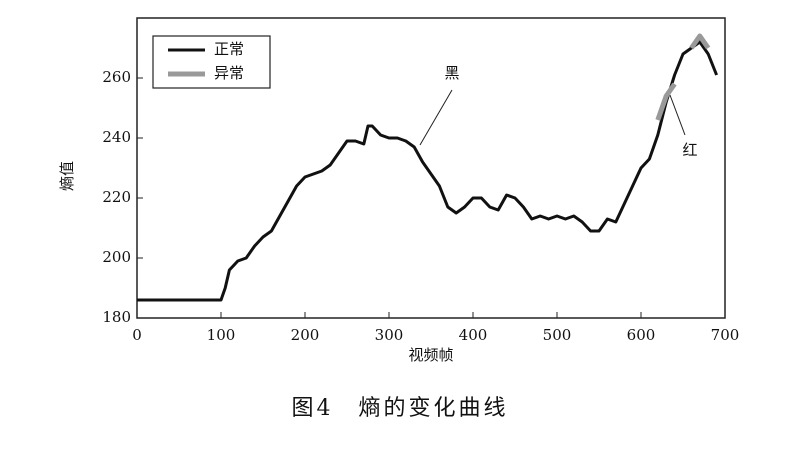  What do you see at coordinates (137, 335) in the screenshot?
I see `x-tick-label: 0` at bounding box center [137, 335].